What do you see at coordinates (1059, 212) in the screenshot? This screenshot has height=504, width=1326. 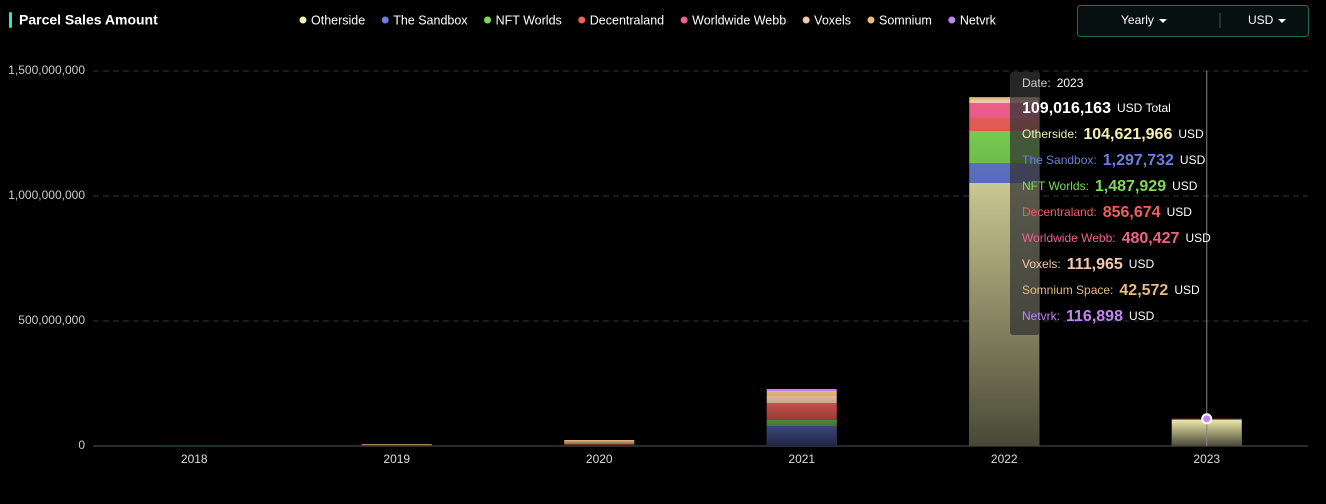 I see `tooltip-row-name: Decentraland:` at bounding box center [1059, 212].